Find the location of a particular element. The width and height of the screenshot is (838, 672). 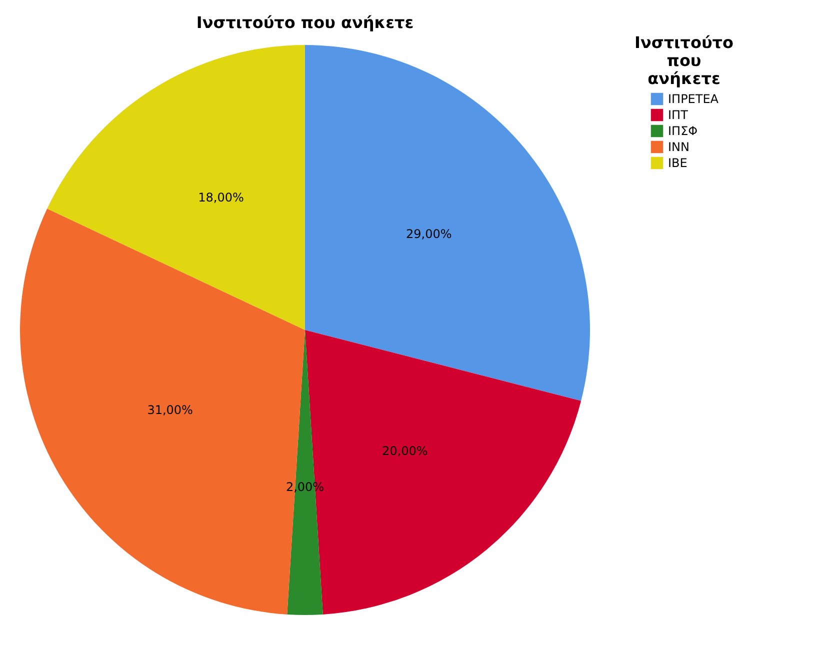

data-label: 20,00% is located at coordinates (405, 451).